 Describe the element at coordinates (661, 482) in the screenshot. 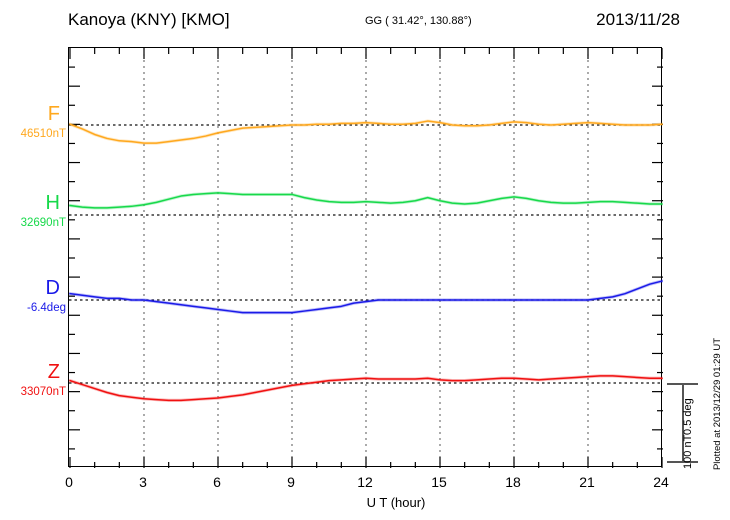

I see `x-tick-label-24: 24` at that location.